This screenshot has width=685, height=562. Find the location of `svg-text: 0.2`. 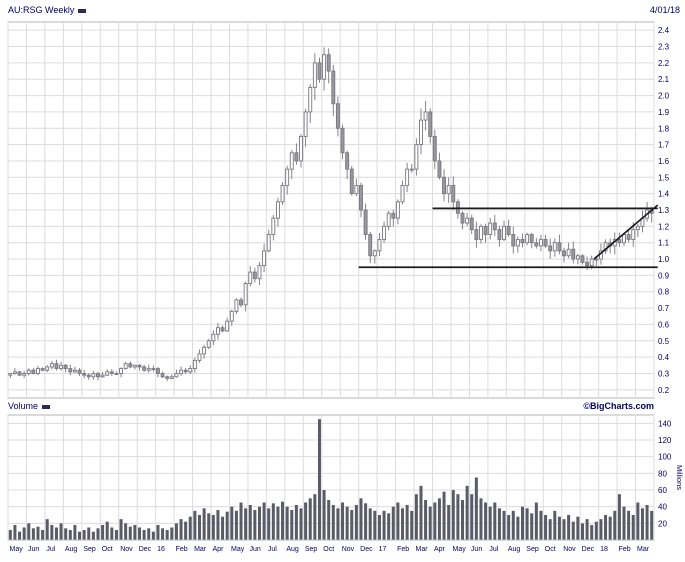

svg-text: 0.2 is located at coordinates (664, 390).